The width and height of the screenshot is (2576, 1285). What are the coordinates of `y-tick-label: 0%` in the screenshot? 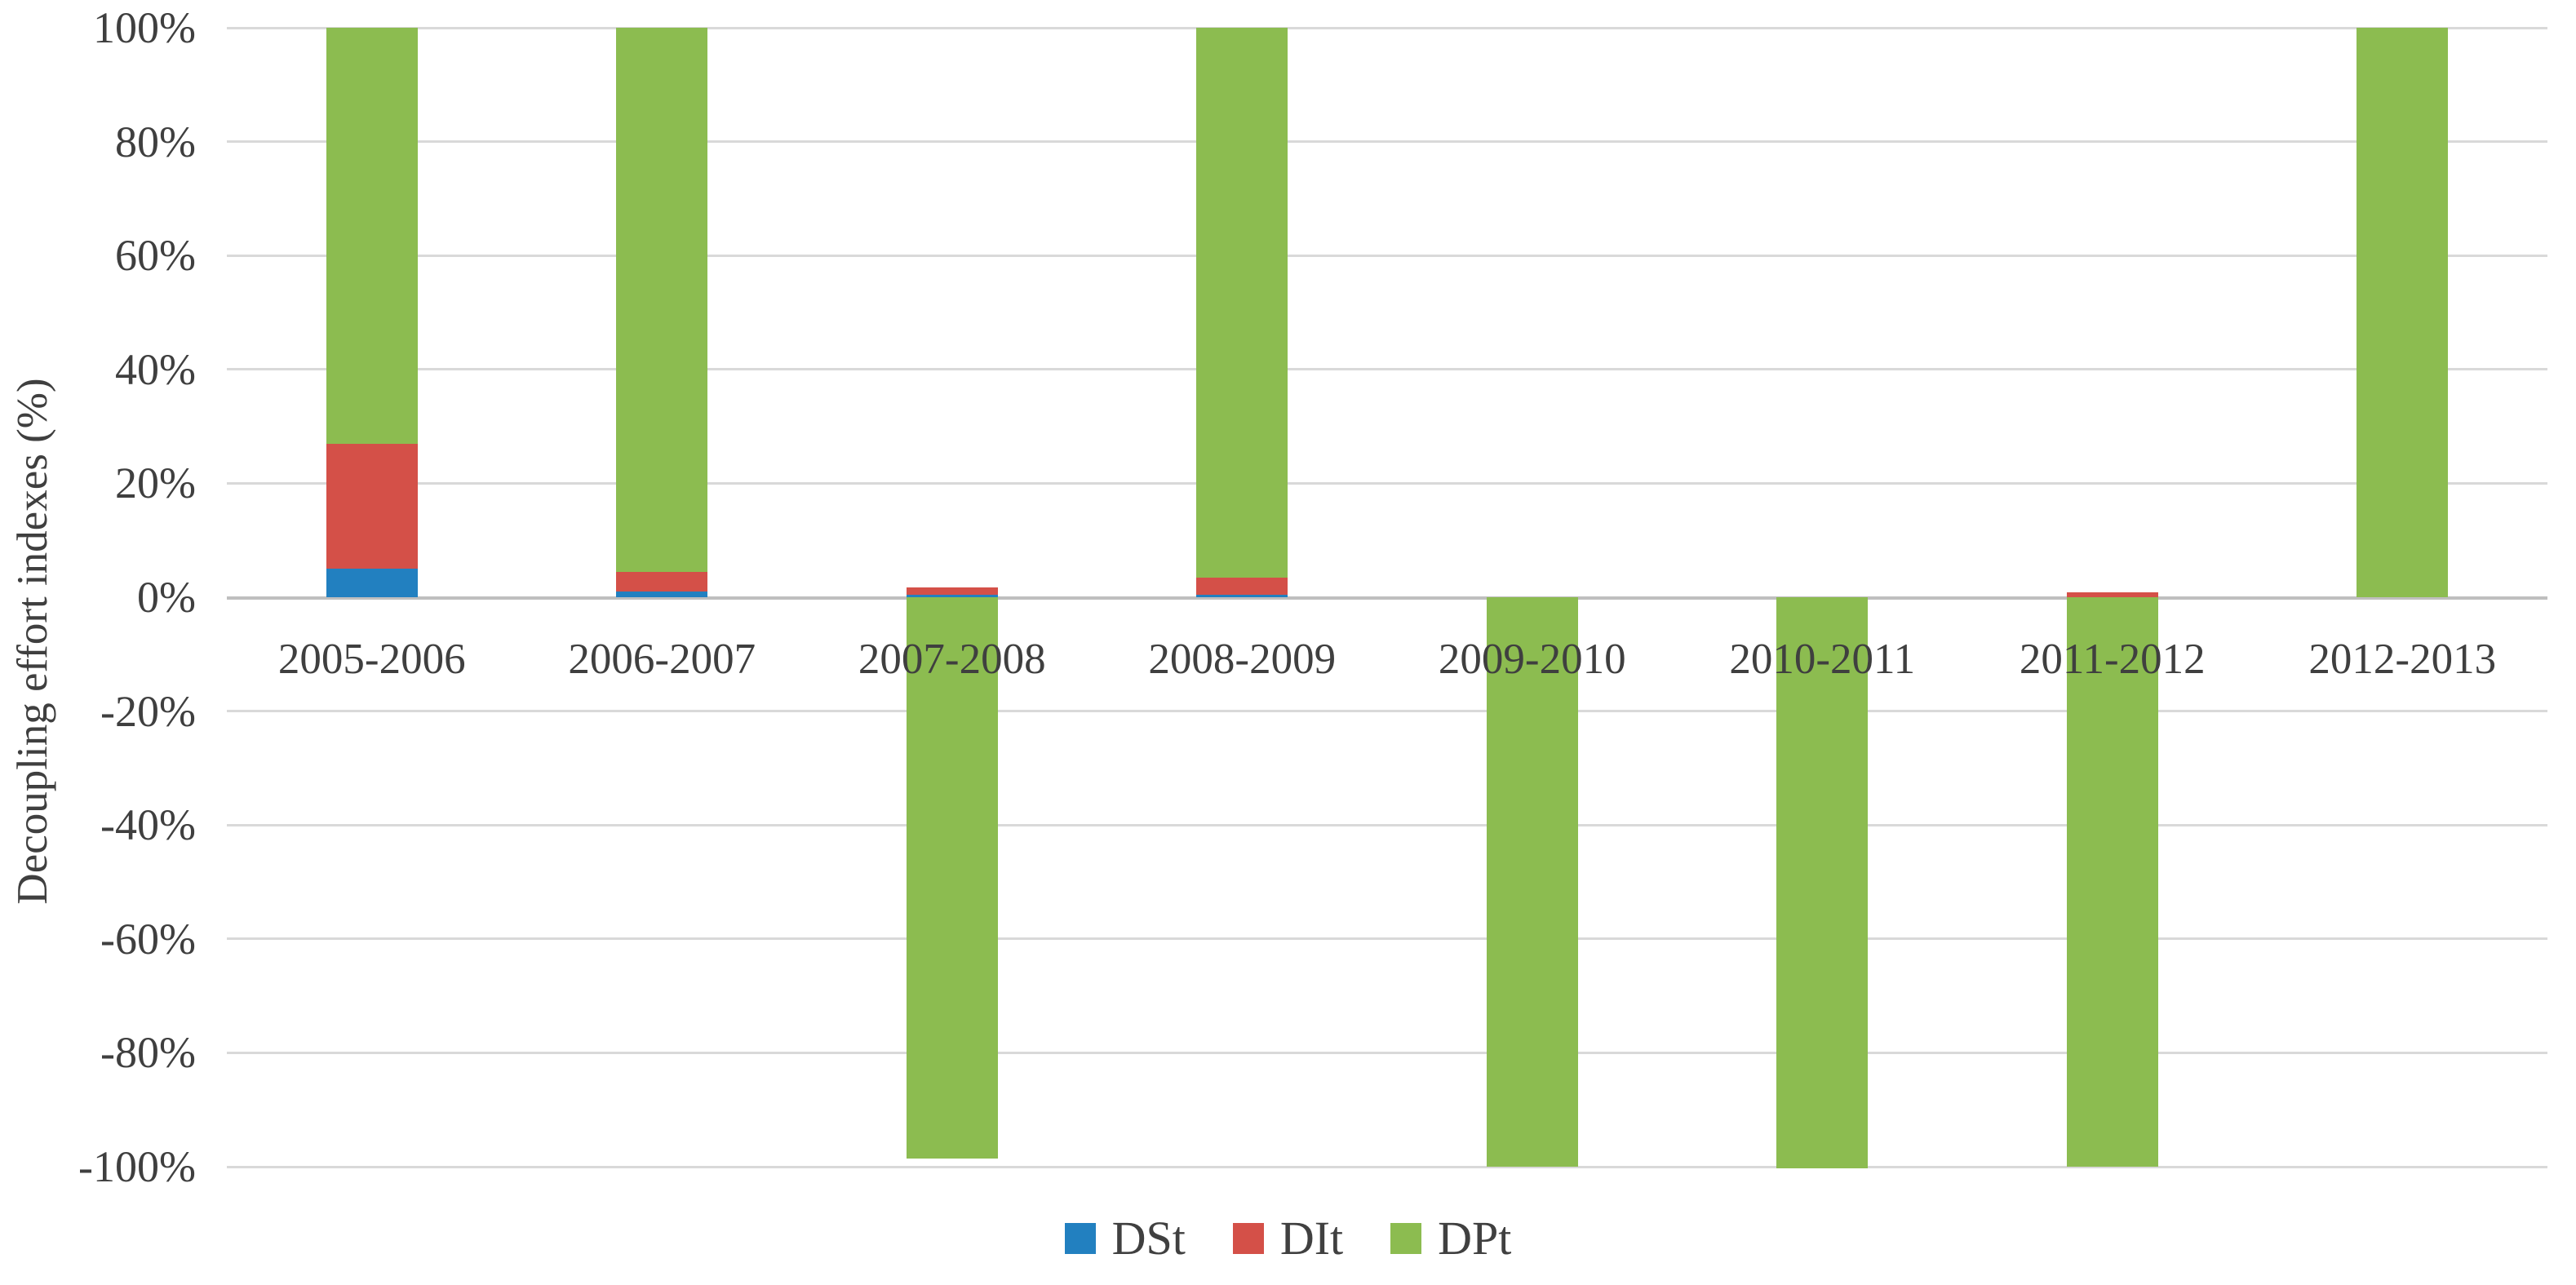 It's located at (166, 598).